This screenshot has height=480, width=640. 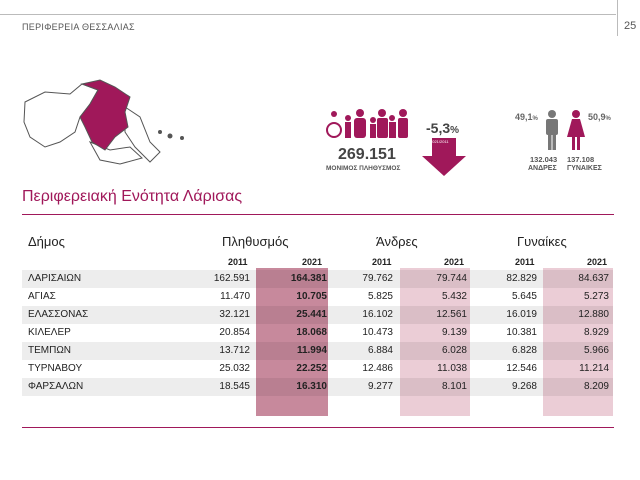 What do you see at coordinates (308, 14) in the screenshot?
I see `header-divider` at bounding box center [308, 14].